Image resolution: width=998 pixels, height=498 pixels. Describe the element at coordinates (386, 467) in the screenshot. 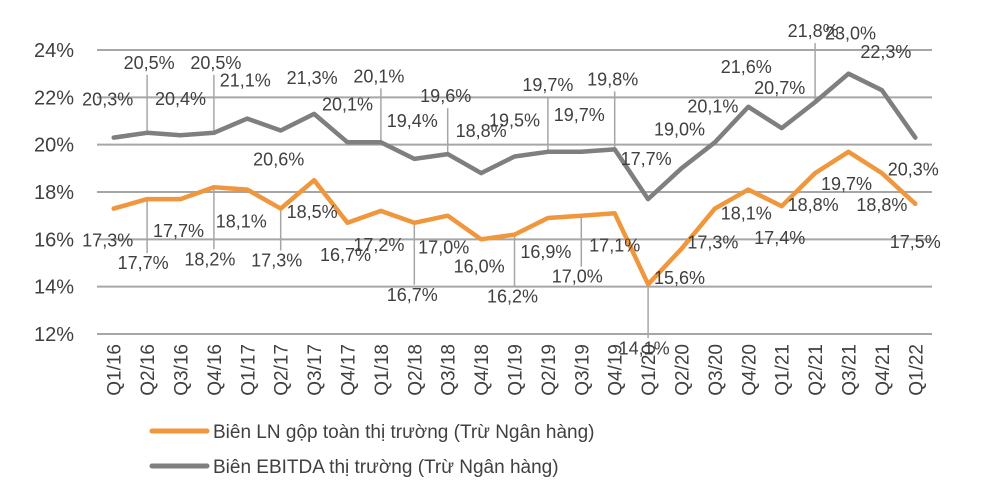

I see `legend-label: Biên EBITDA thị trường (Trừ Ngân hàng)` at that location.